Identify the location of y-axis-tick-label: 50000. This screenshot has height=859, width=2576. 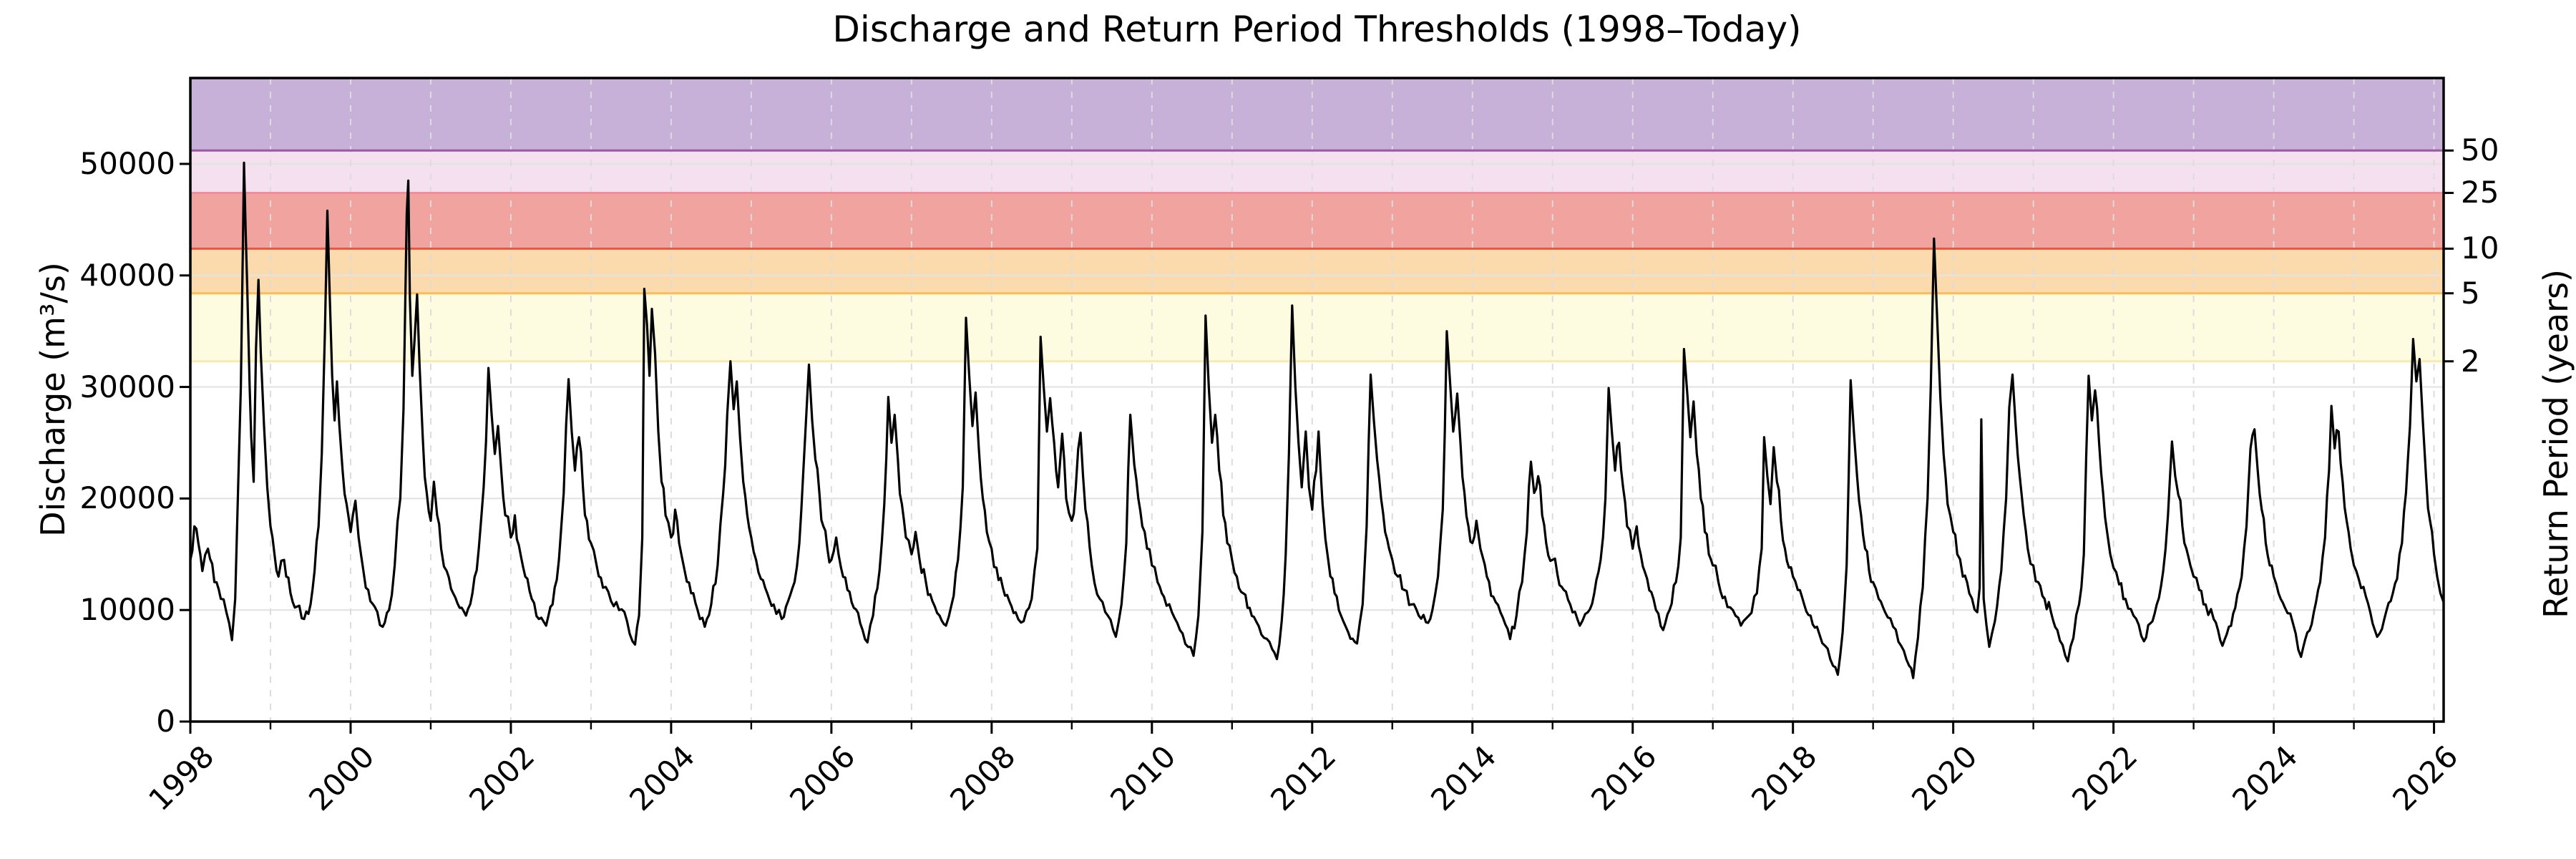
(127, 163).